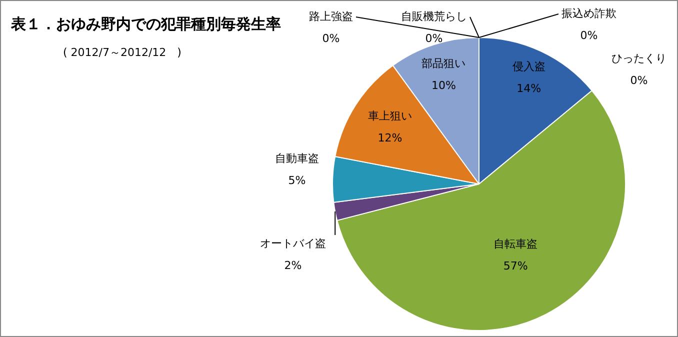 Image resolution: width=678 pixels, height=337 pixels. I want to click on text: ( 2012/7～2012/12 ), so click(122, 52).